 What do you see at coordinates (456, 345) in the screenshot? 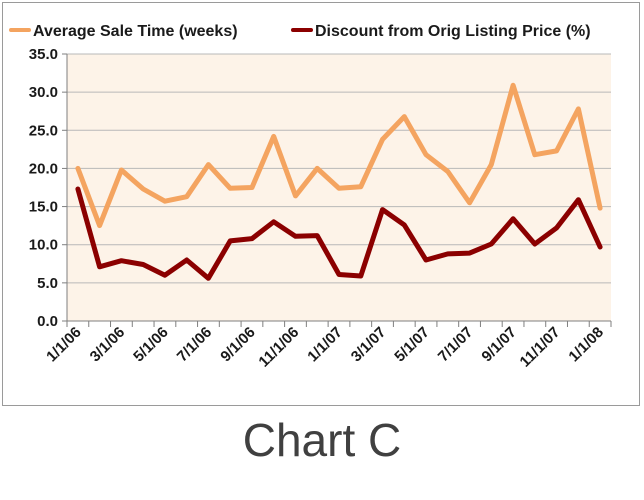
I see `x-tick-label: 7/1/07` at bounding box center [456, 345].